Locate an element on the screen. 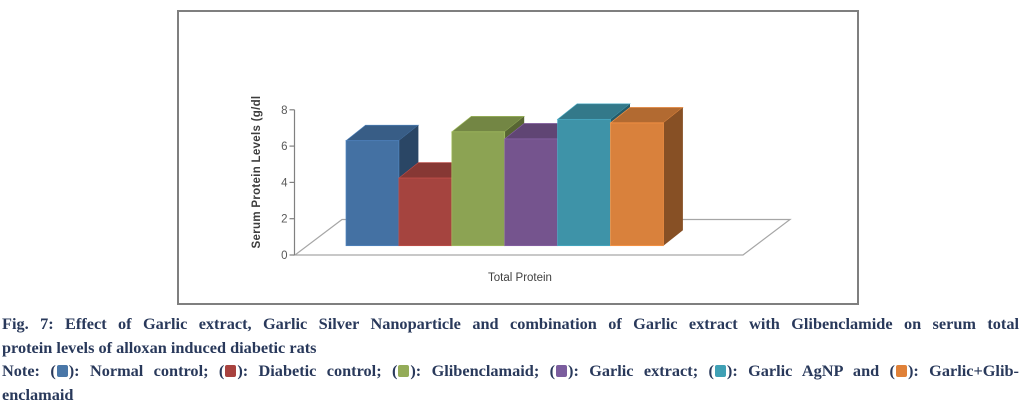 Image resolution: width=1022 pixels, height=411 pixels. legend-swatch-normal-control is located at coordinates (62, 371).